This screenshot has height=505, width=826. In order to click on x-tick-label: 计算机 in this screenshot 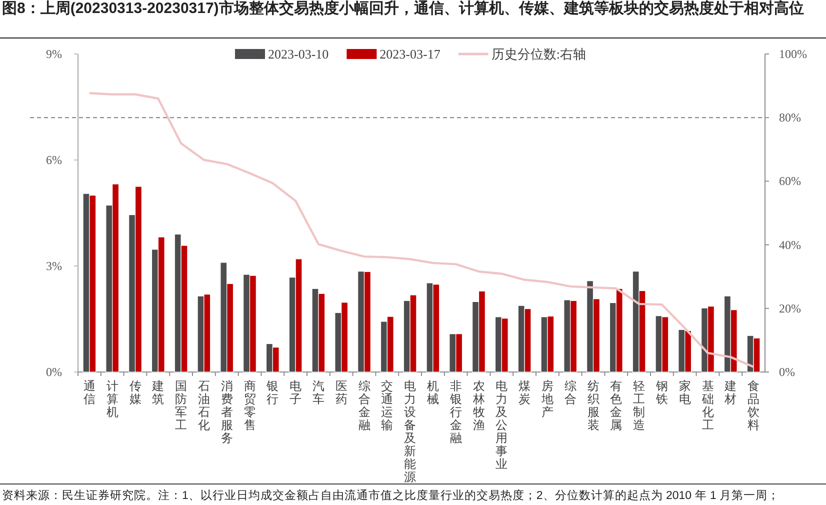, I will do `click(112, 399)`.